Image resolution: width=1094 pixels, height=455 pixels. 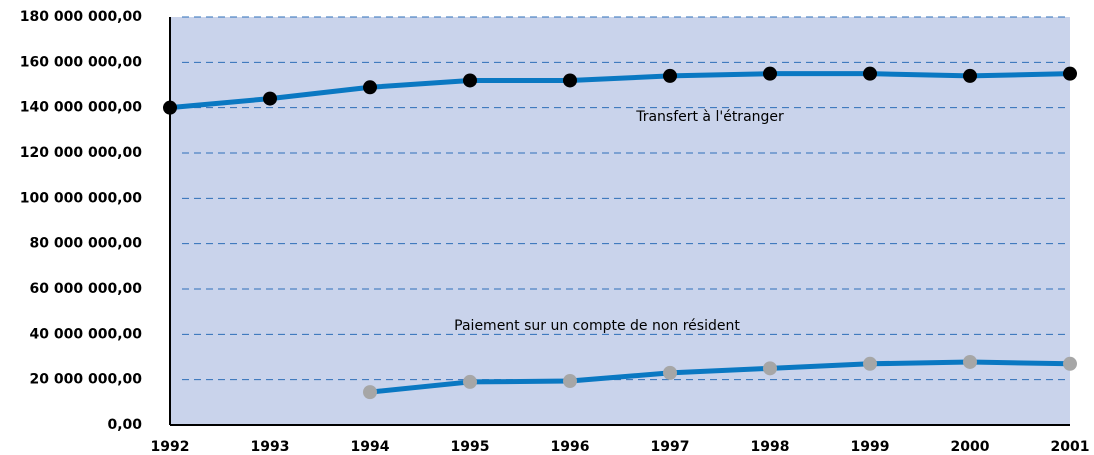 I want to click on y-tick-label: 40 000 000,00, so click(x=86, y=334).